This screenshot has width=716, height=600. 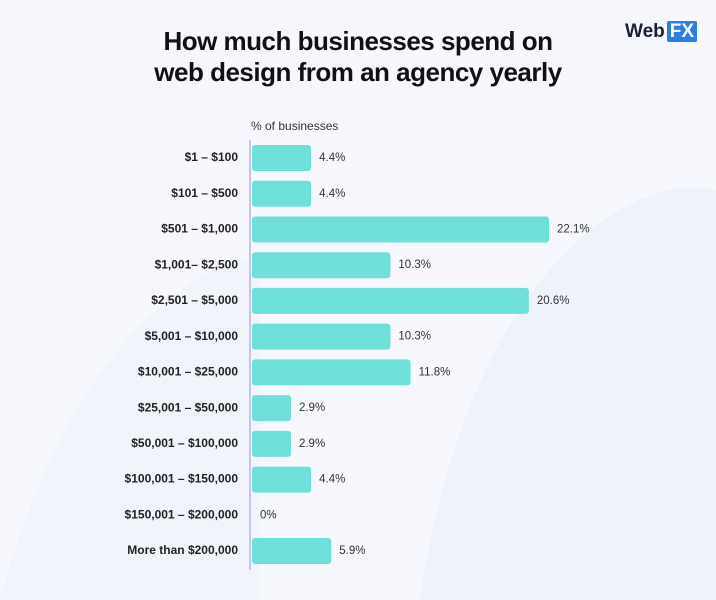 I want to click on y-tick-label: $2,501 – $5,000, so click(x=194, y=300).